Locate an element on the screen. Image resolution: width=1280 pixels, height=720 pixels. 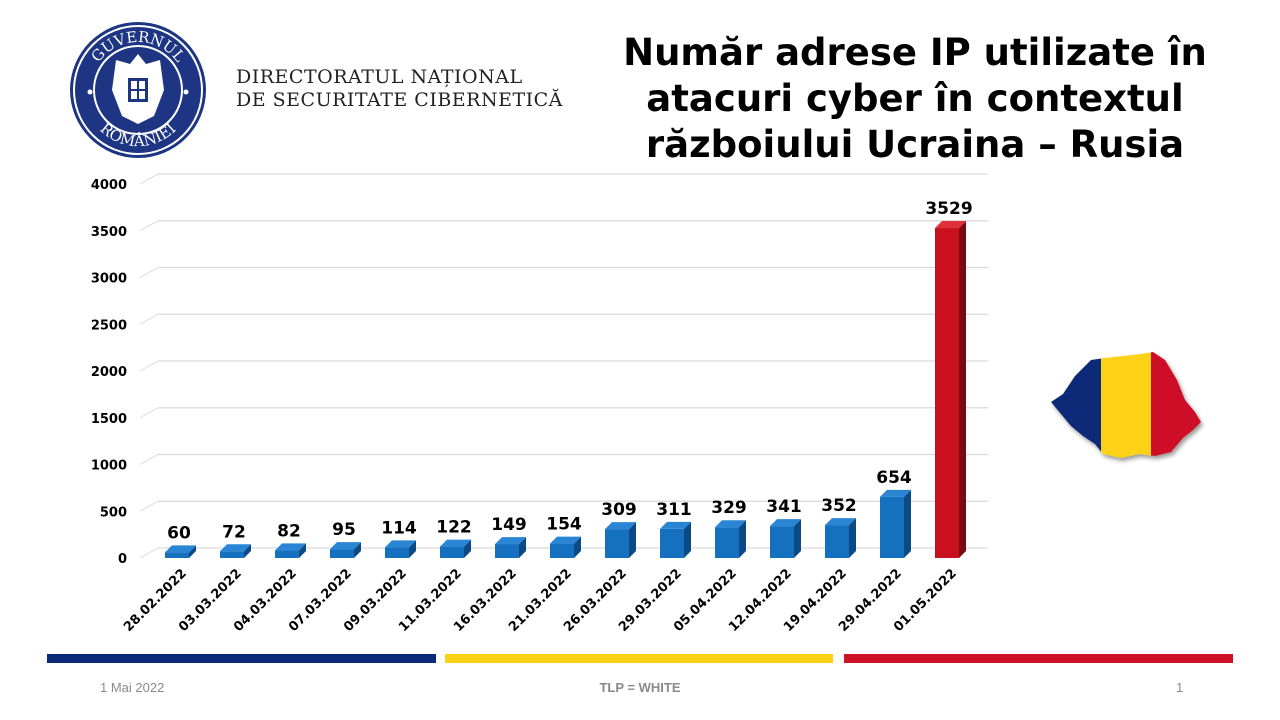
y-tick-label: 2500 is located at coordinates (109, 325).